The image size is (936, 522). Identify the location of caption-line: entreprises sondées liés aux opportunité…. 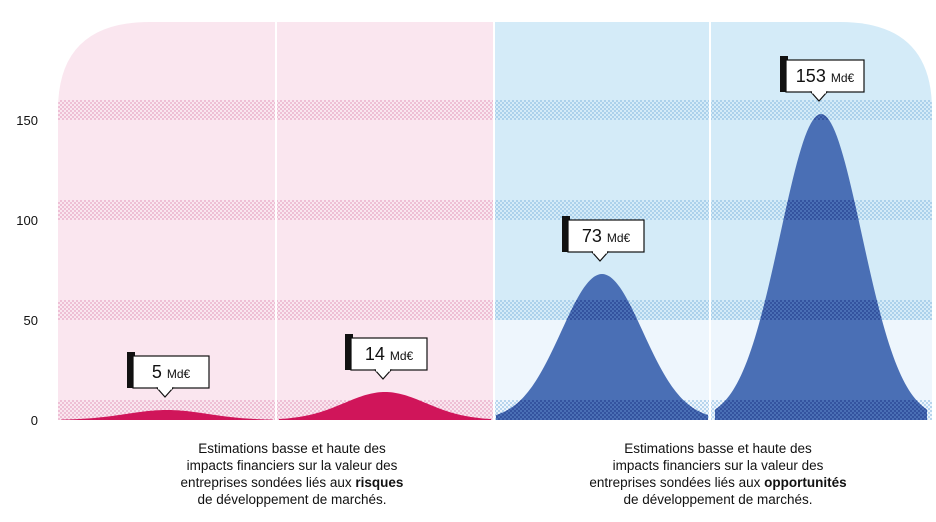
(718, 482).